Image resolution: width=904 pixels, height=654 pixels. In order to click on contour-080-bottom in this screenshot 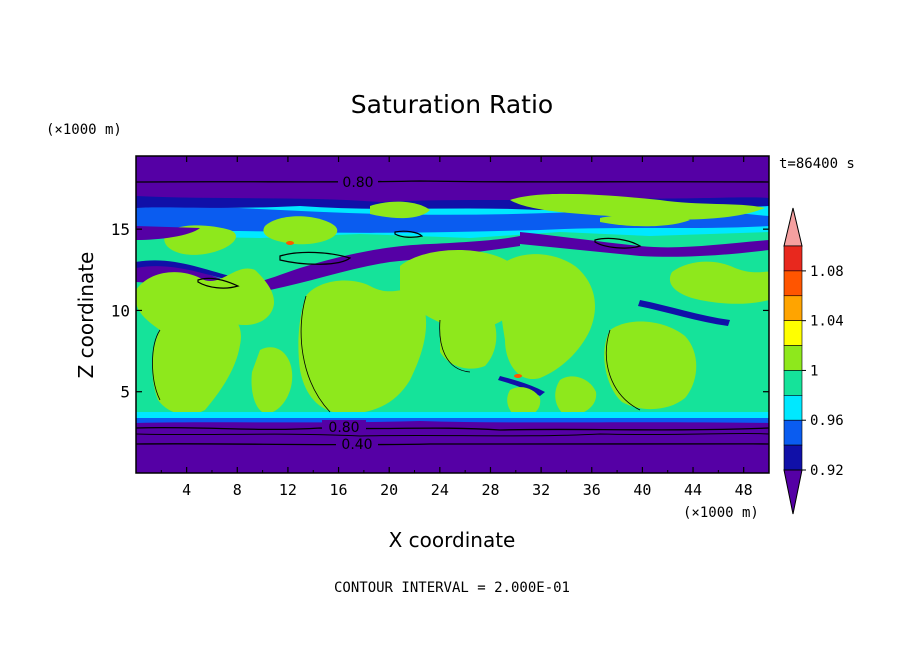, I will do `click(452, 428)`.